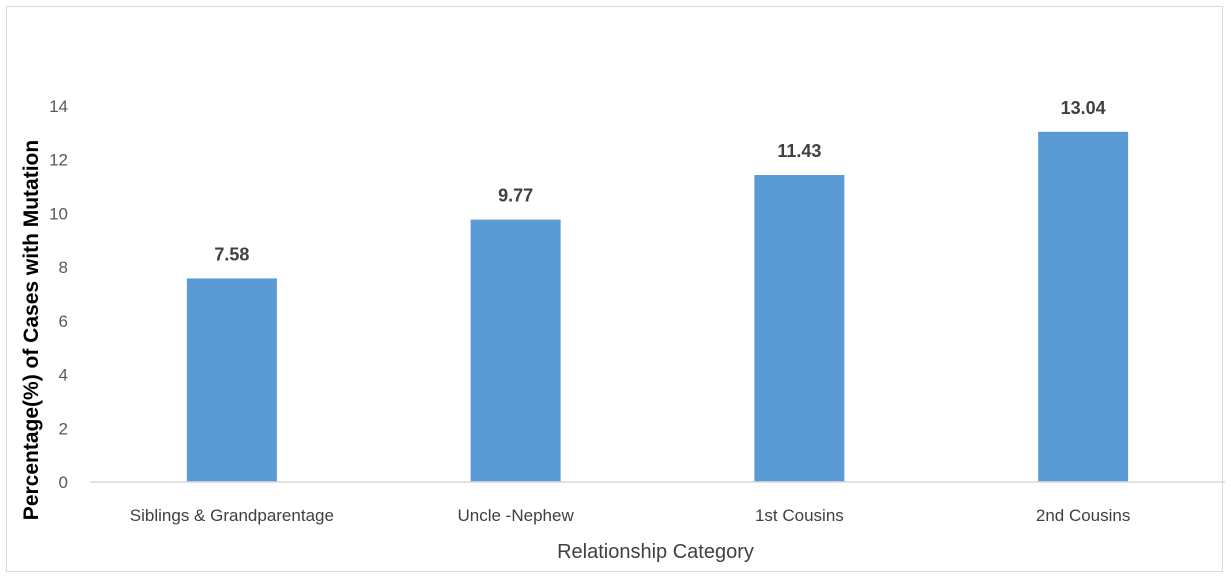 This screenshot has width=1231, height=580. Describe the element at coordinates (63, 321) in the screenshot. I see `y-tick-label-3: 6` at that location.